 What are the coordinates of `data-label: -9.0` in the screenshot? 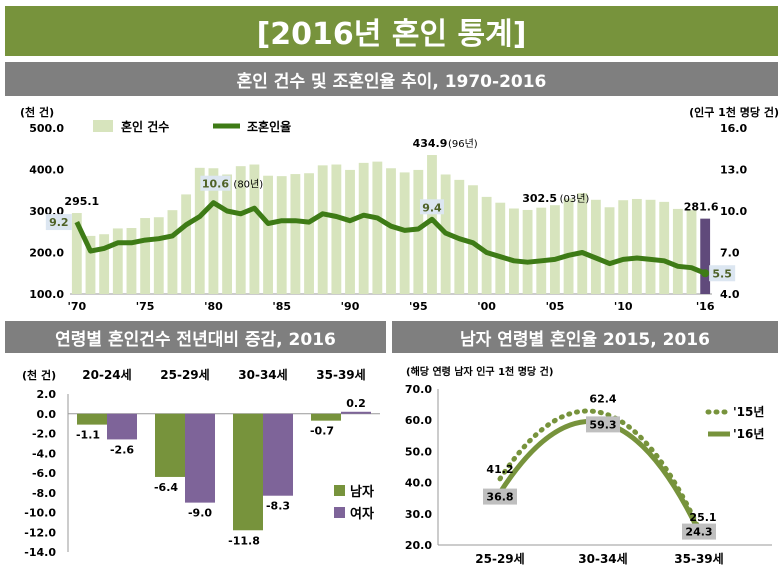 It's located at (200, 513).